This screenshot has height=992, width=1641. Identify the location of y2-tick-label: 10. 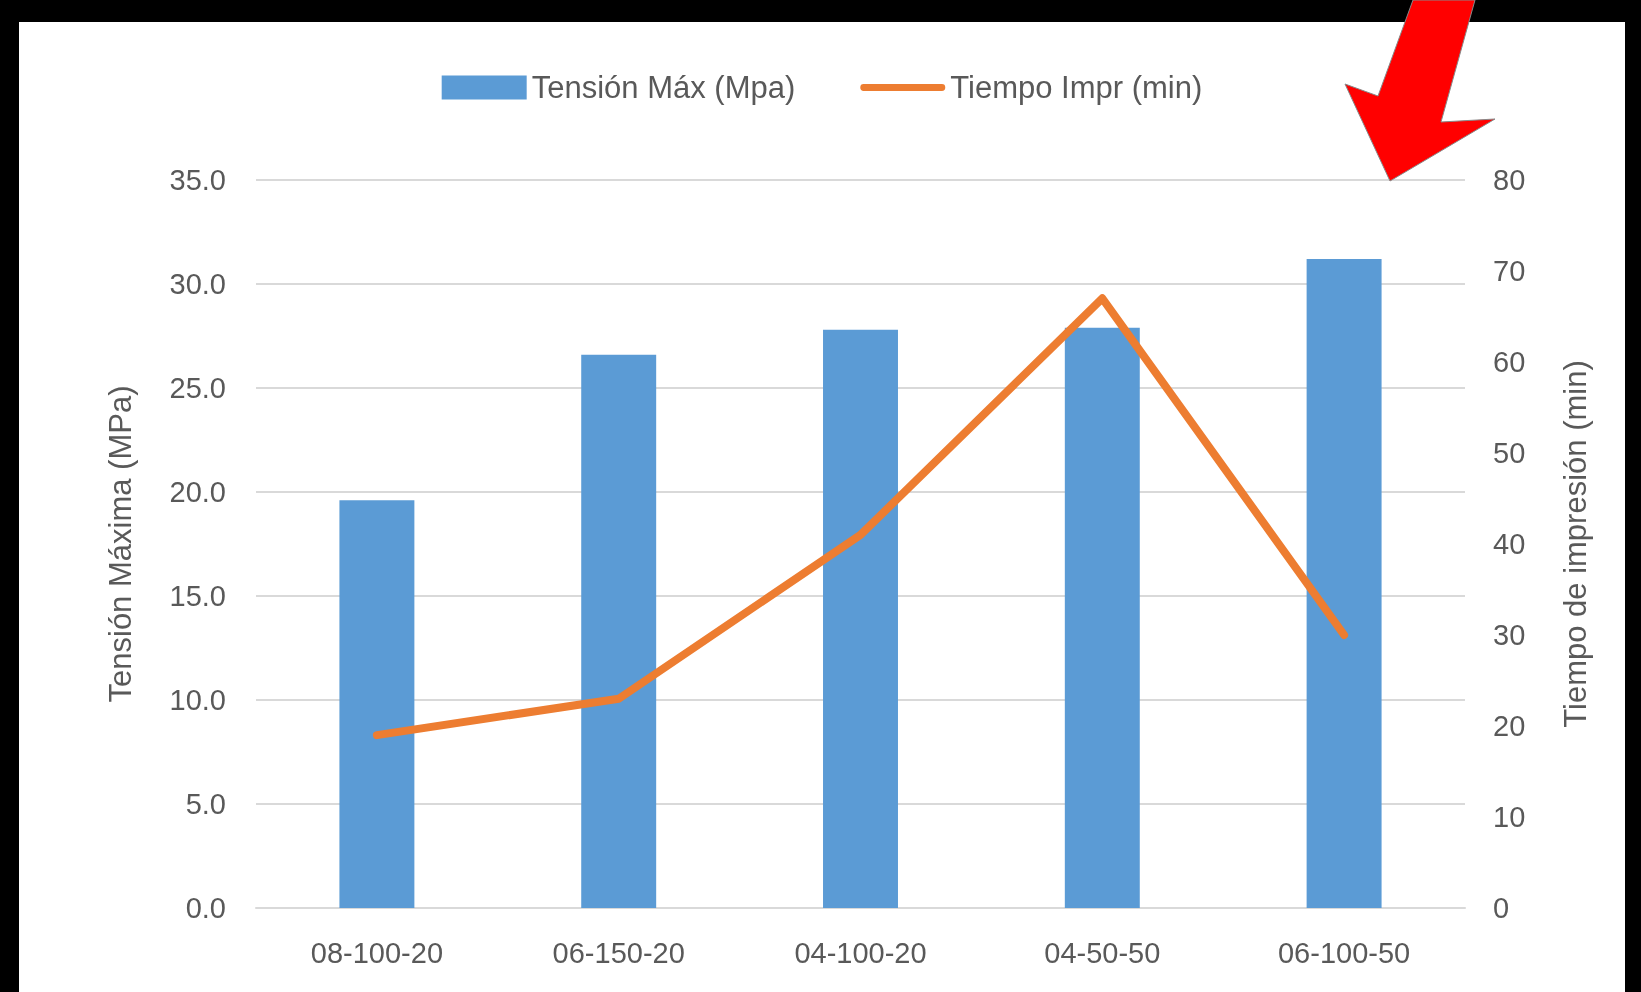
(1509, 817).